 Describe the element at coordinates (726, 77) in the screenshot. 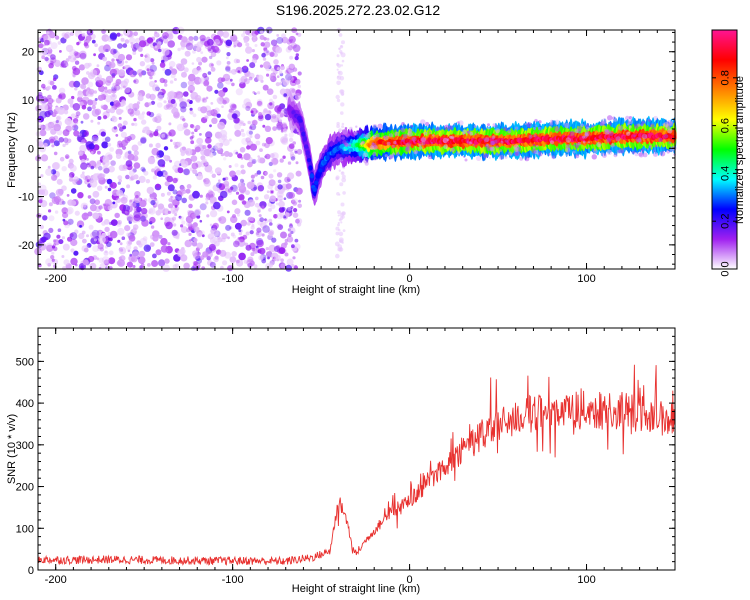

I see `colorbar-tick-label: 0.8` at that location.